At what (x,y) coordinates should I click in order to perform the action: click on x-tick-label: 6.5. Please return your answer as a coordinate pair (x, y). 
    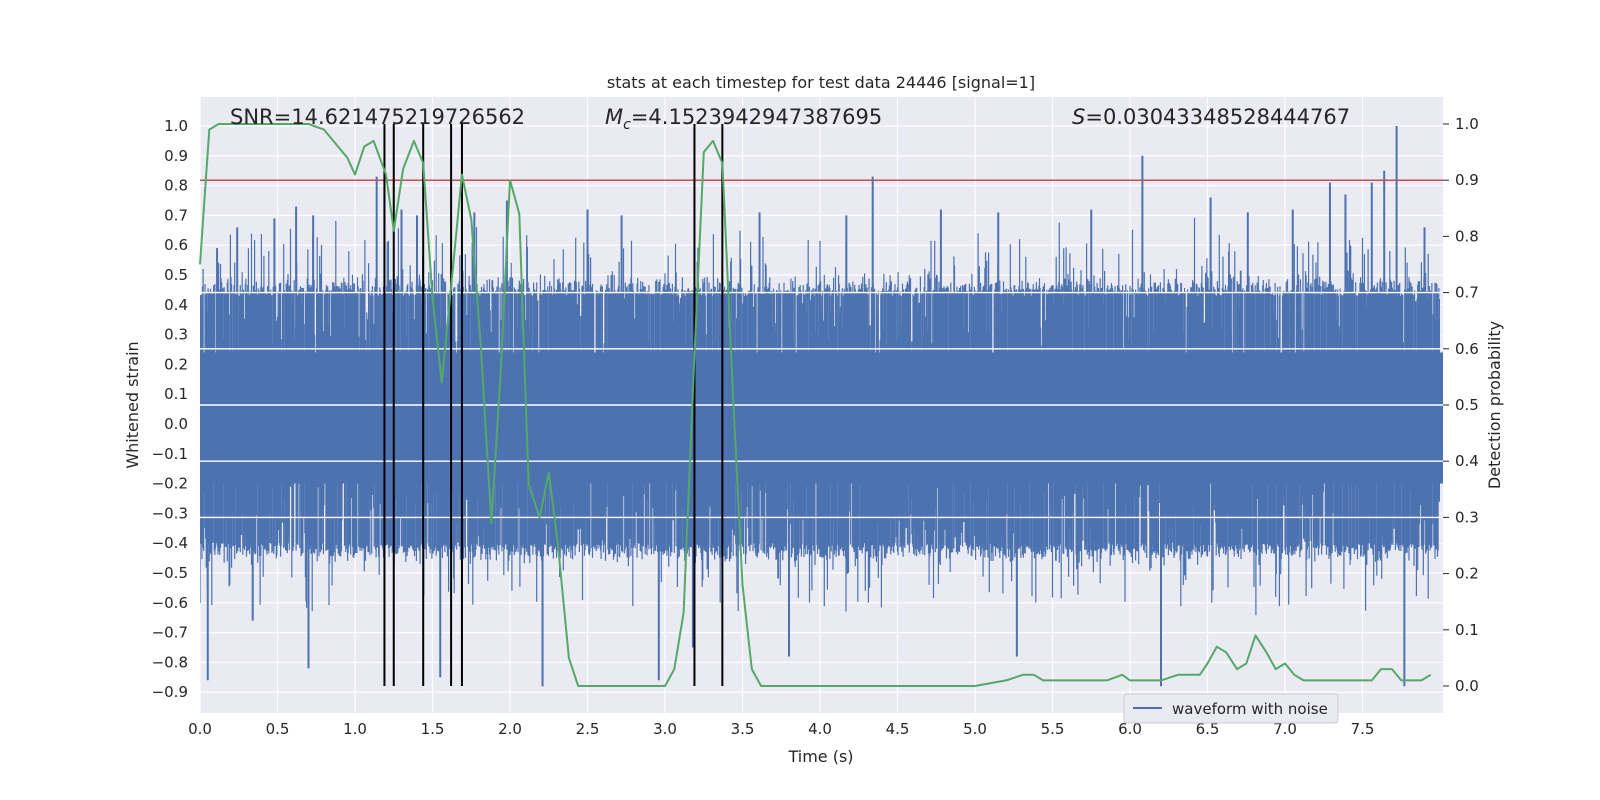
    Looking at the image, I should click on (1208, 729).